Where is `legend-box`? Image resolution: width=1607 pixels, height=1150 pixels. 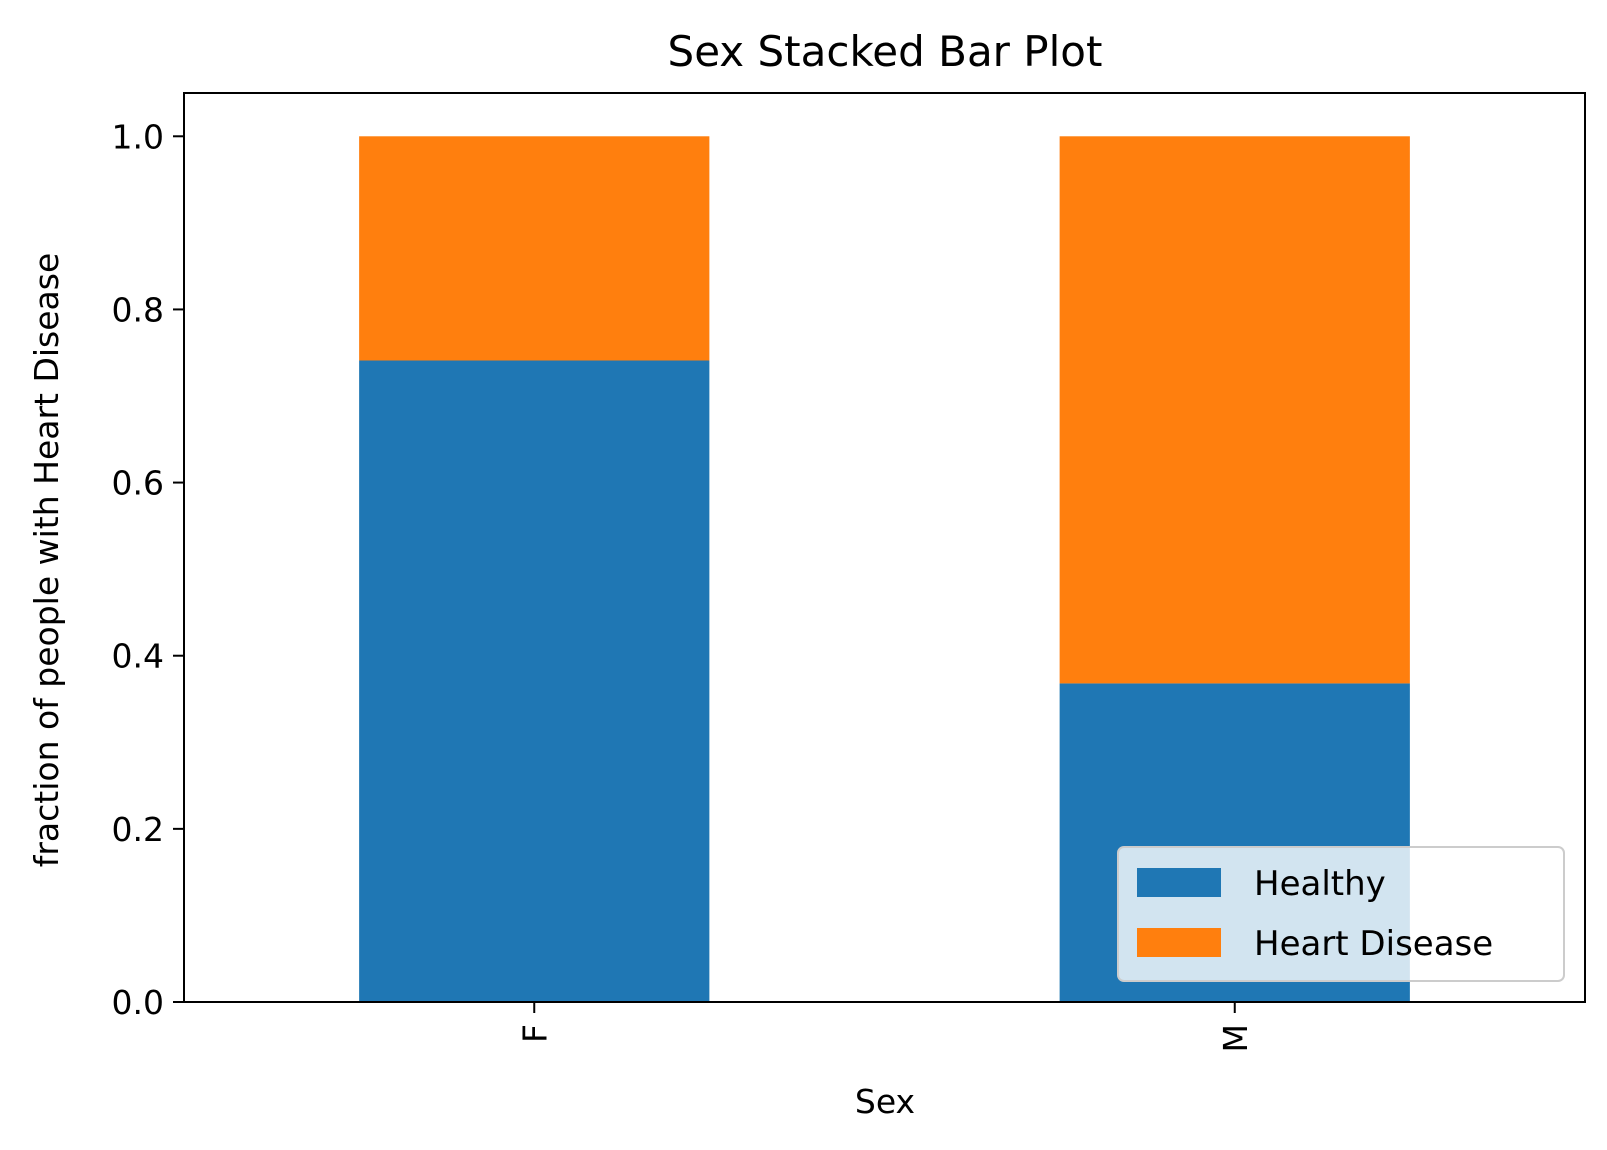
legend-box is located at coordinates (1341, 914).